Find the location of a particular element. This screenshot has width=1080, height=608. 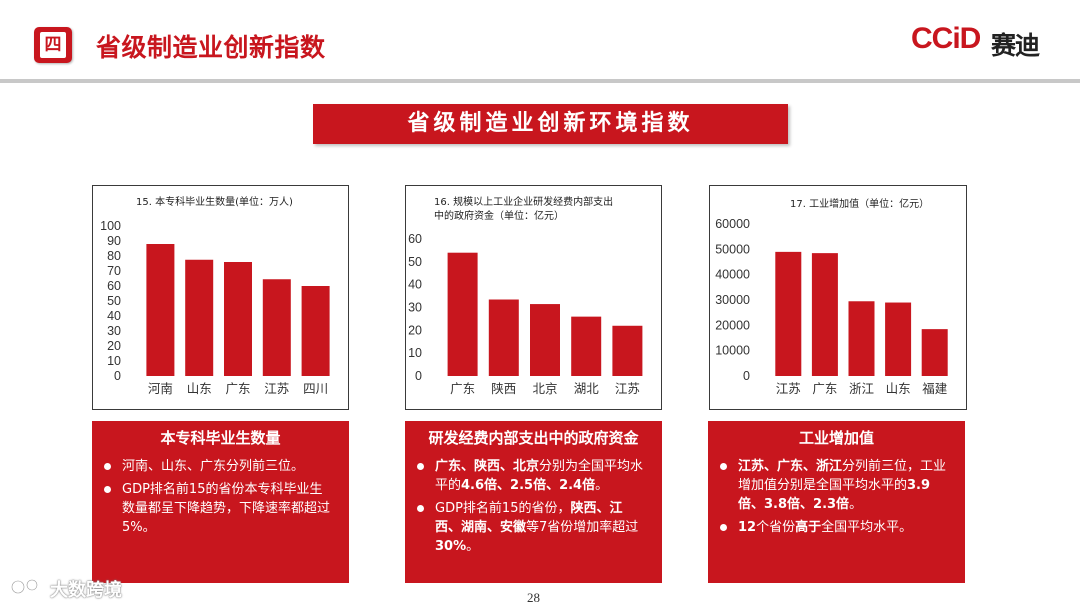

watermark-text: 大数跨境 is located at coordinates (86, 590).